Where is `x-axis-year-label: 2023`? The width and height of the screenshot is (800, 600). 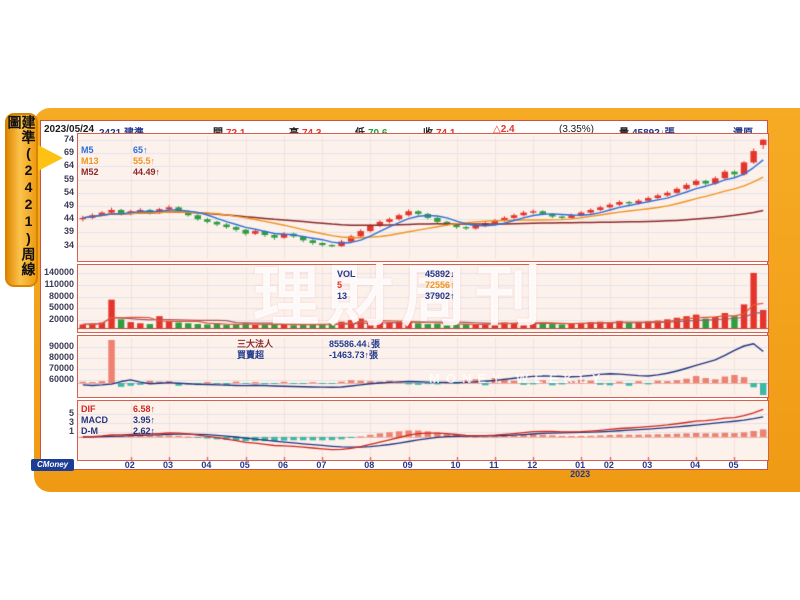
x-axis-year-label: 2023 is located at coordinates (580, 474).